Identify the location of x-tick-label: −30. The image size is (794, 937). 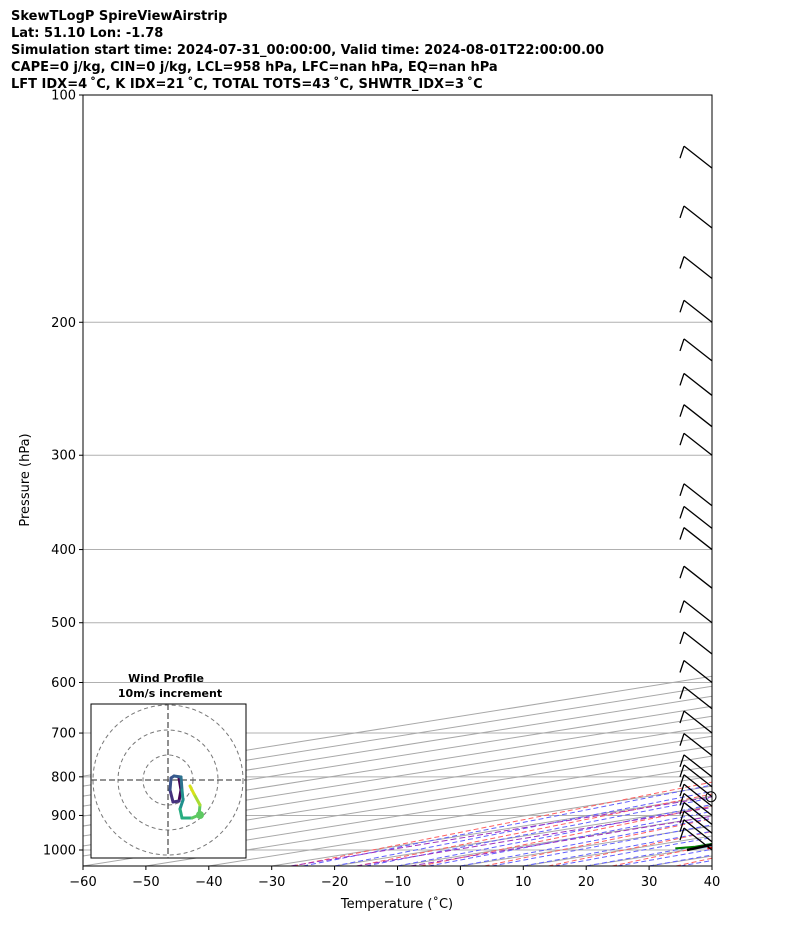
(271, 882).